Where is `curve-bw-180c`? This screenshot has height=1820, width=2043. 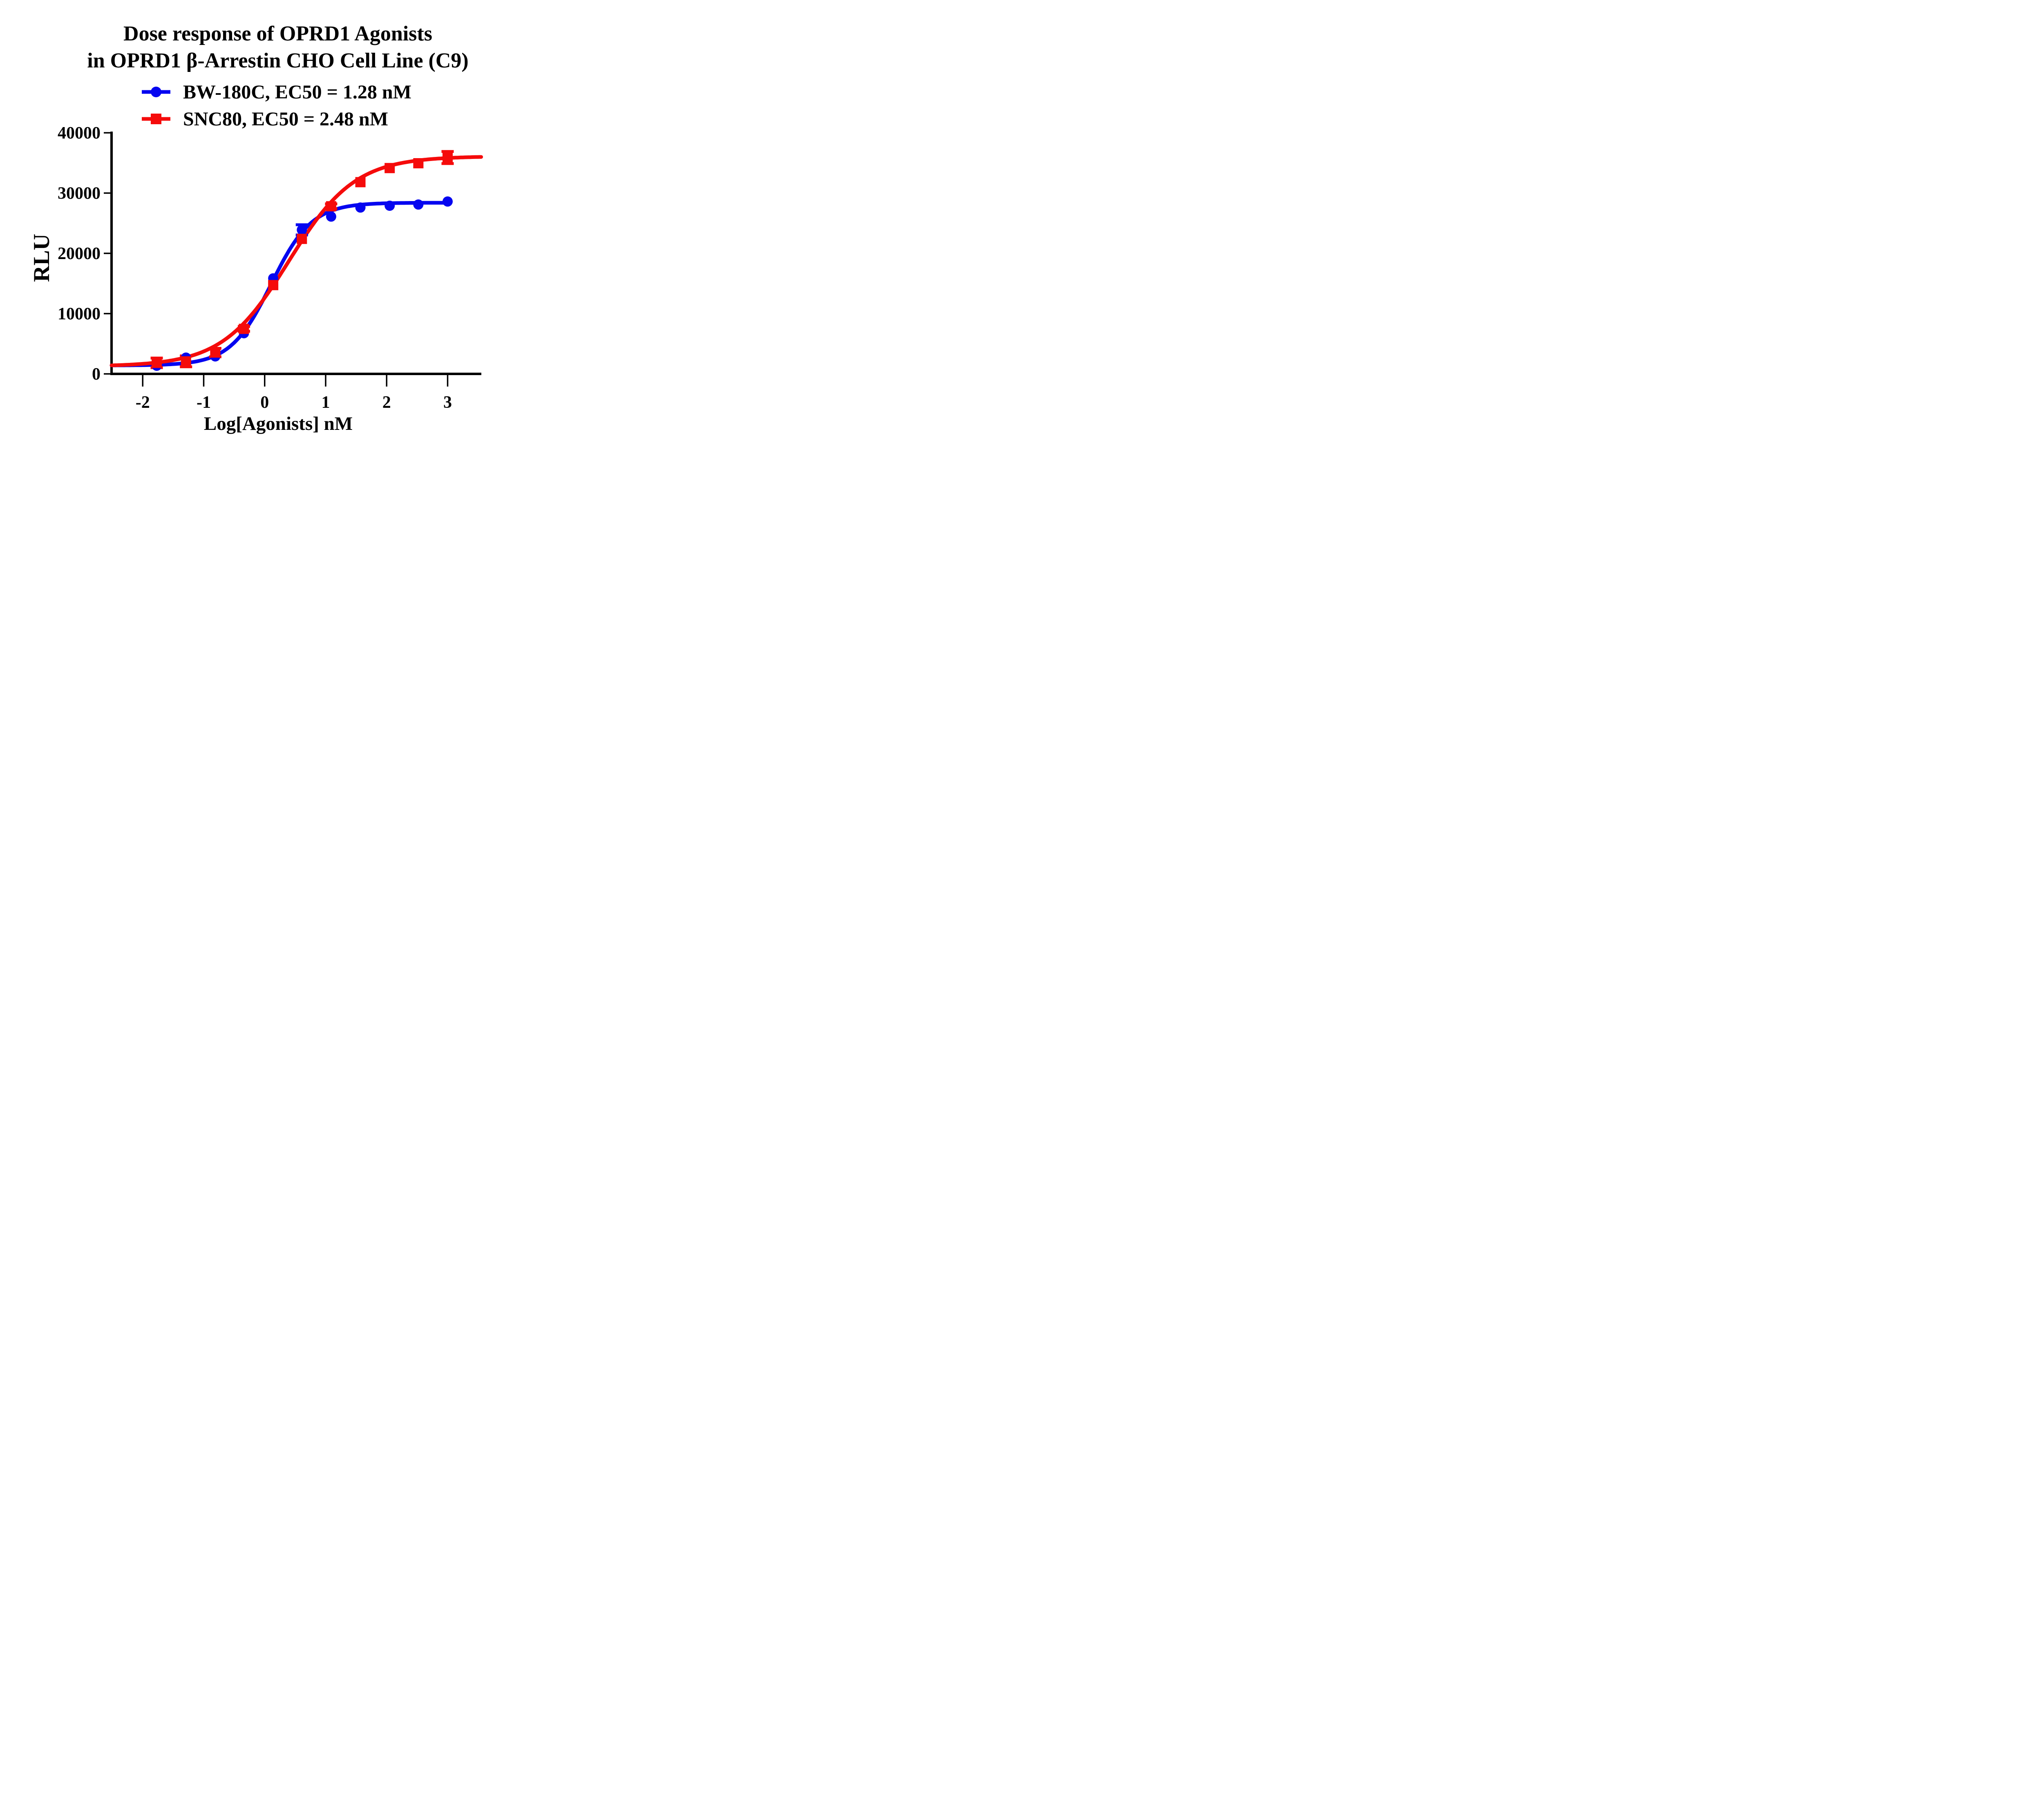
curve-bw-180c is located at coordinates (279, 284).